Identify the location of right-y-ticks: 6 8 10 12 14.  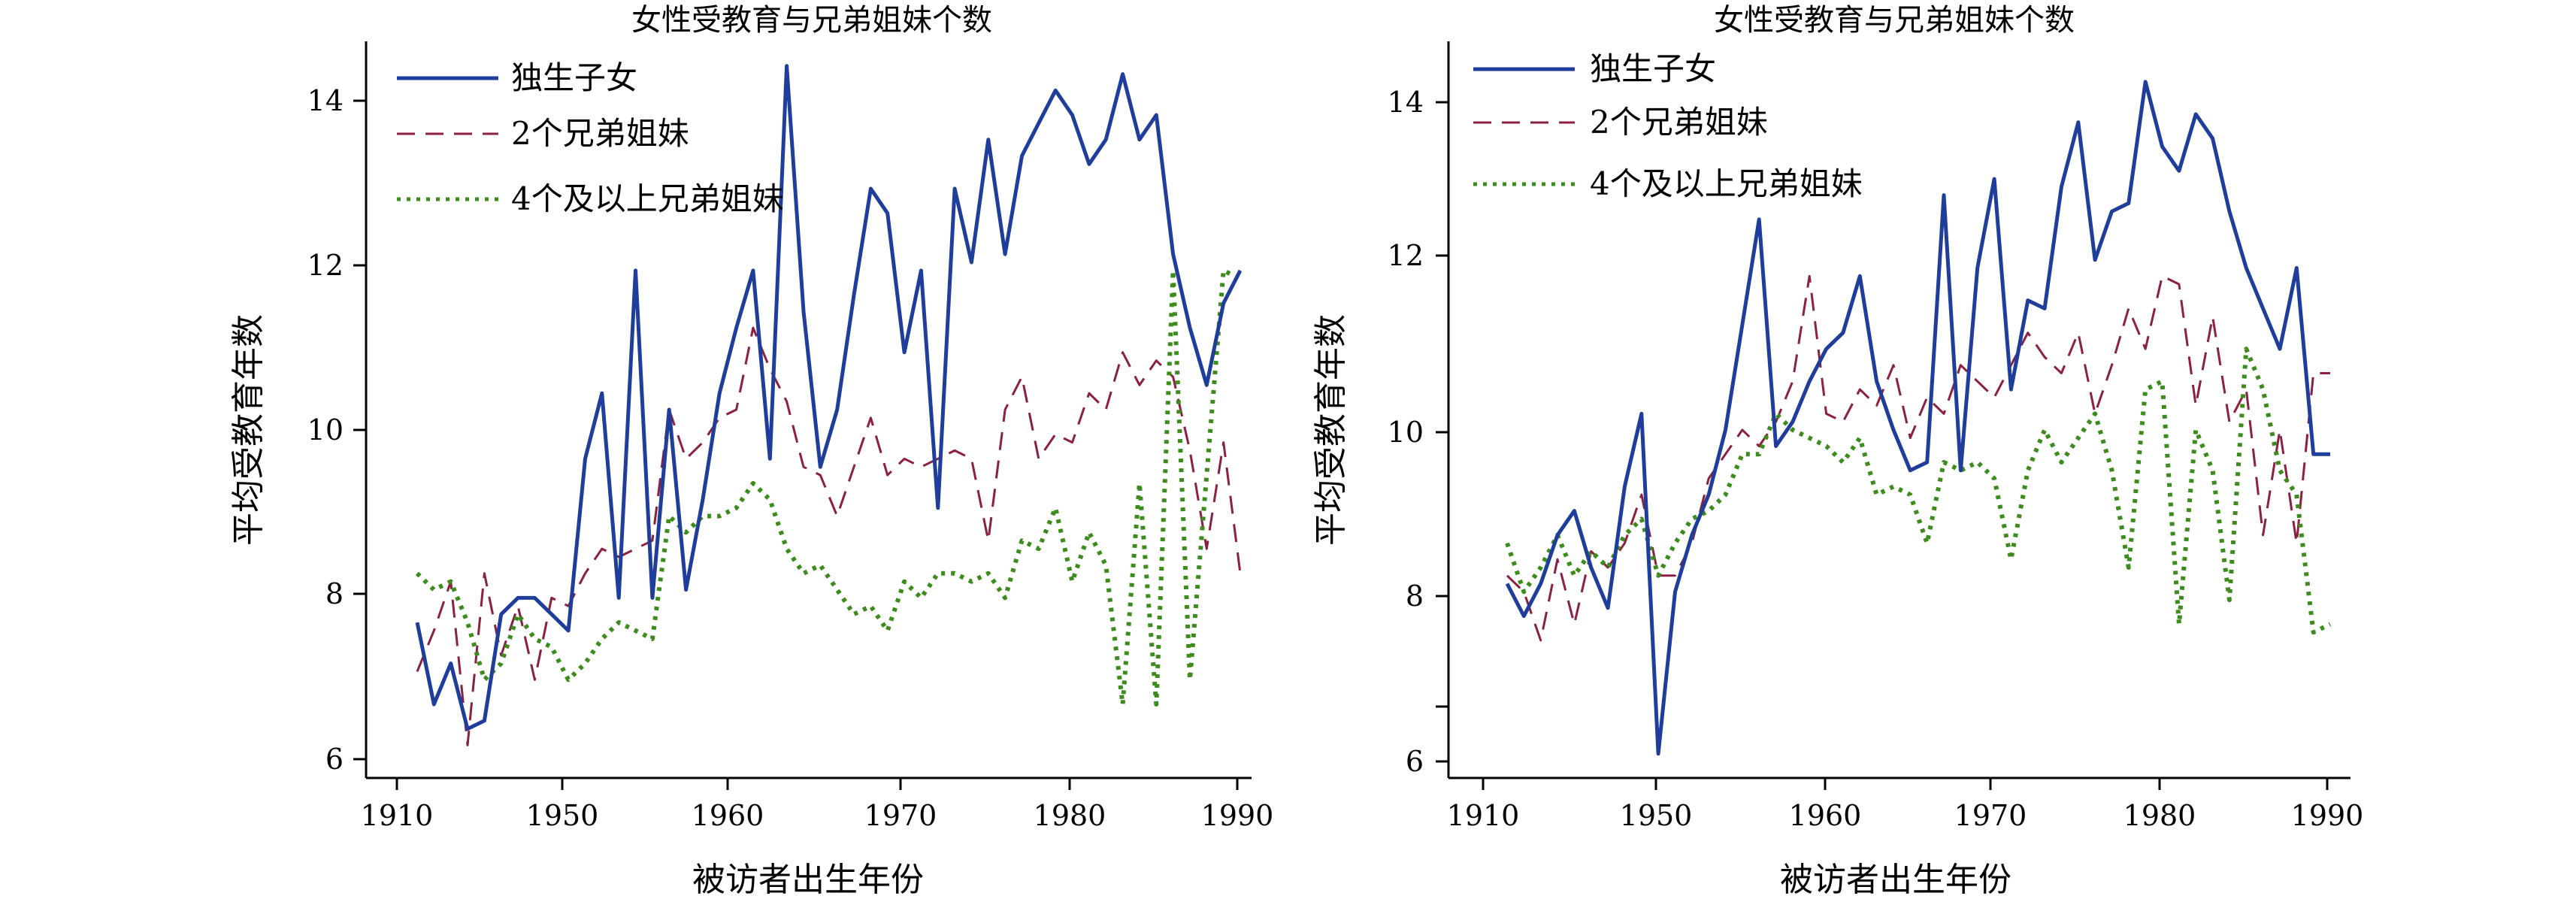
(1418, 432).